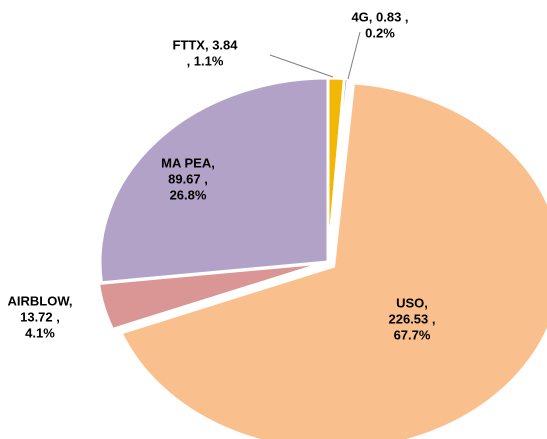 The height and width of the screenshot is (439, 547). I want to click on data-label: 67.7%, so click(412, 334).